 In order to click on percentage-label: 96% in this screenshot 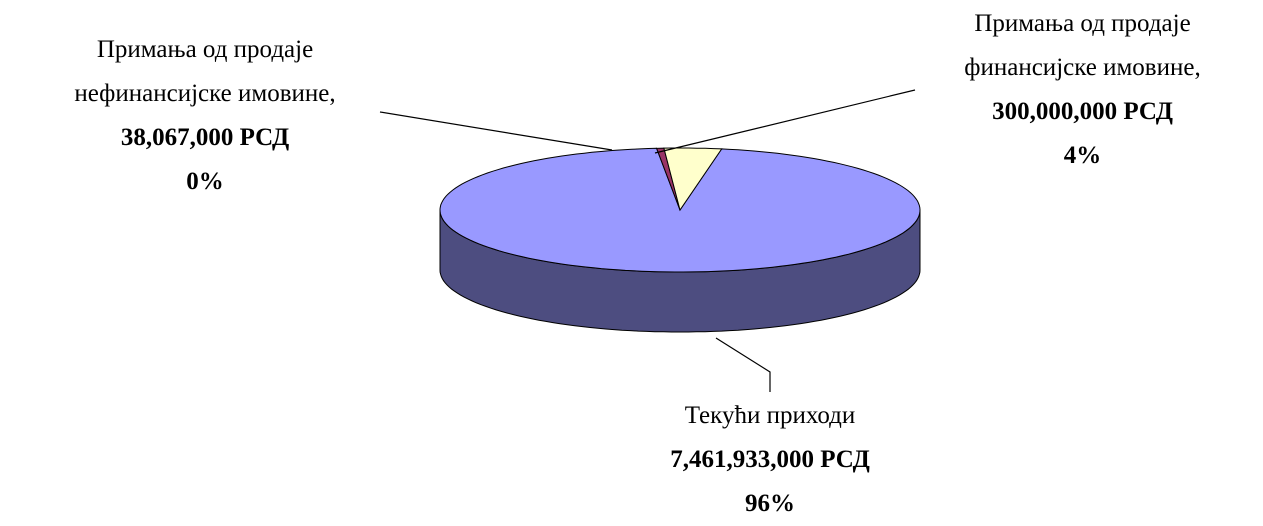, I will do `click(770, 503)`.